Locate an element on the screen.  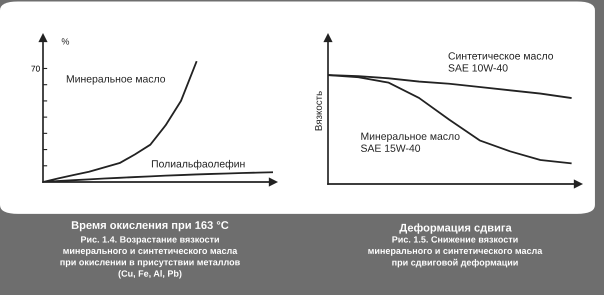
series-label: Синтетическое масло SAE 10W-40 is located at coordinates (501, 62).